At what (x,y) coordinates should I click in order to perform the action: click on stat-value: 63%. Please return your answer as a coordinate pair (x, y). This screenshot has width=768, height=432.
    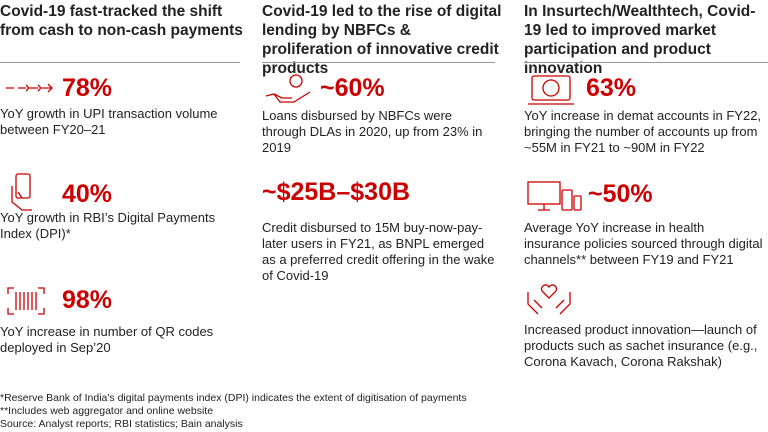
    Looking at the image, I should click on (611, 88).